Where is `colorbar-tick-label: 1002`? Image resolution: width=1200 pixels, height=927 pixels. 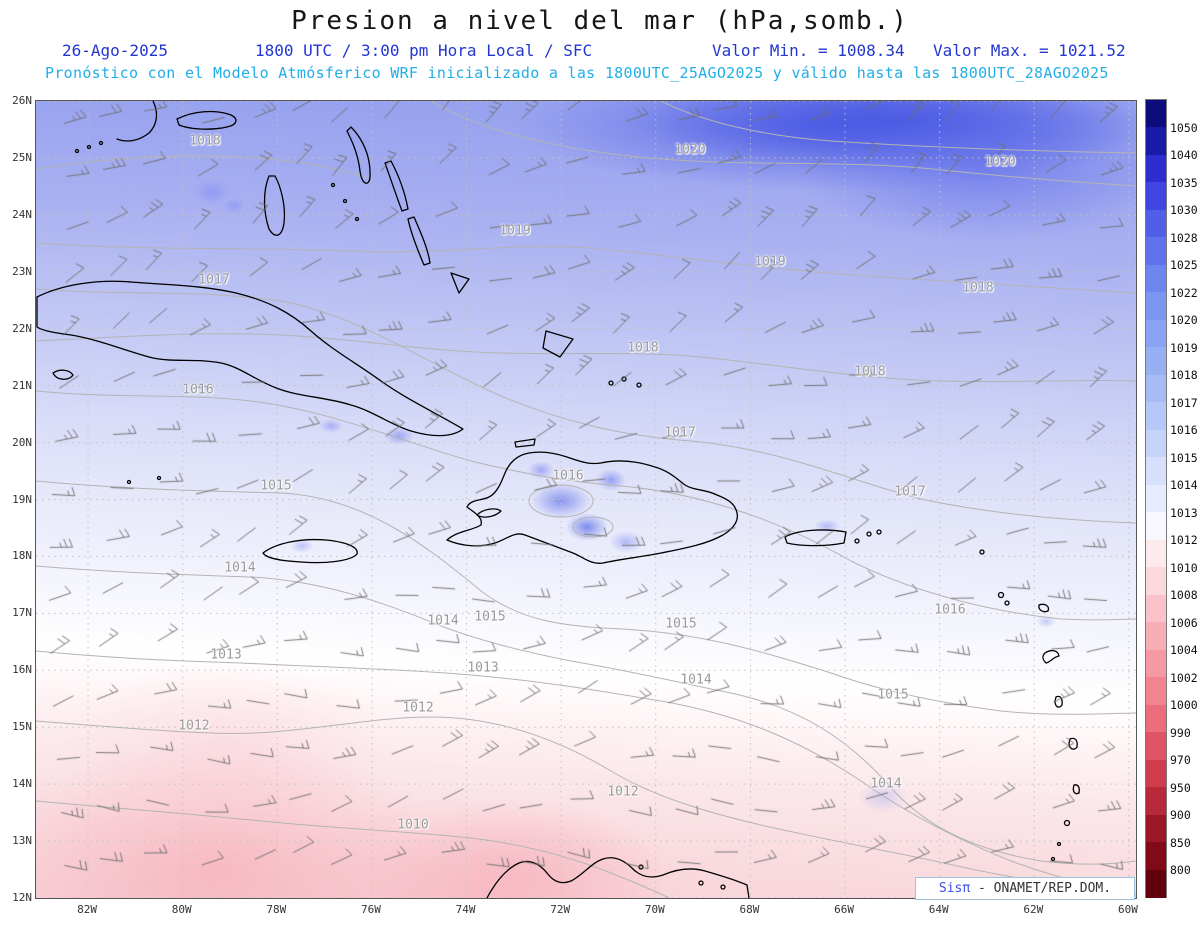
colorbar-tick-label: 1002 is located at coordinates (1184, 677).